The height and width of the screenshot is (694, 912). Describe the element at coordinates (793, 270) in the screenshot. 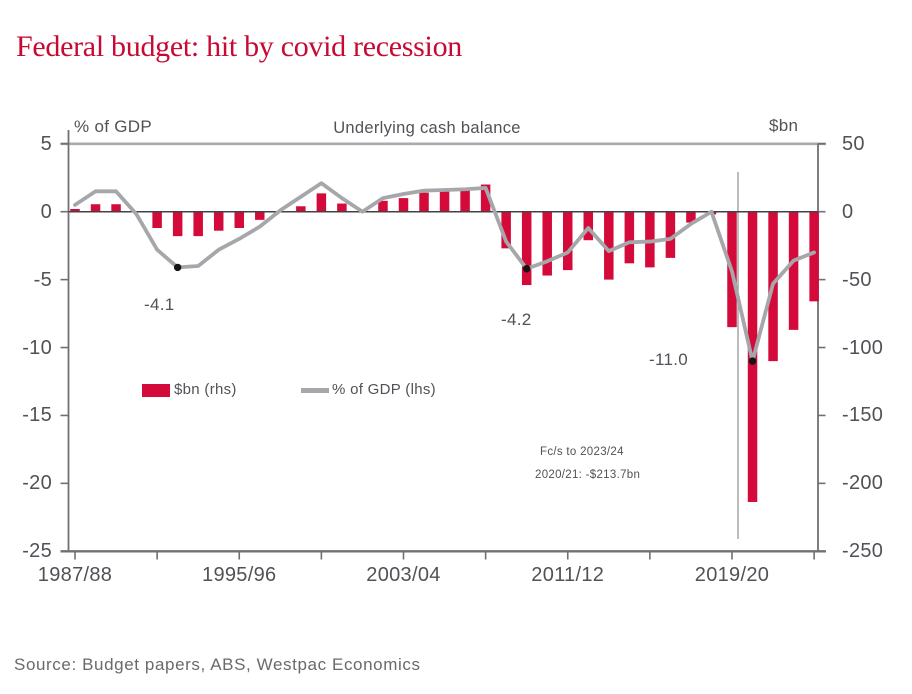

I see `bar-2022/23` at that location.